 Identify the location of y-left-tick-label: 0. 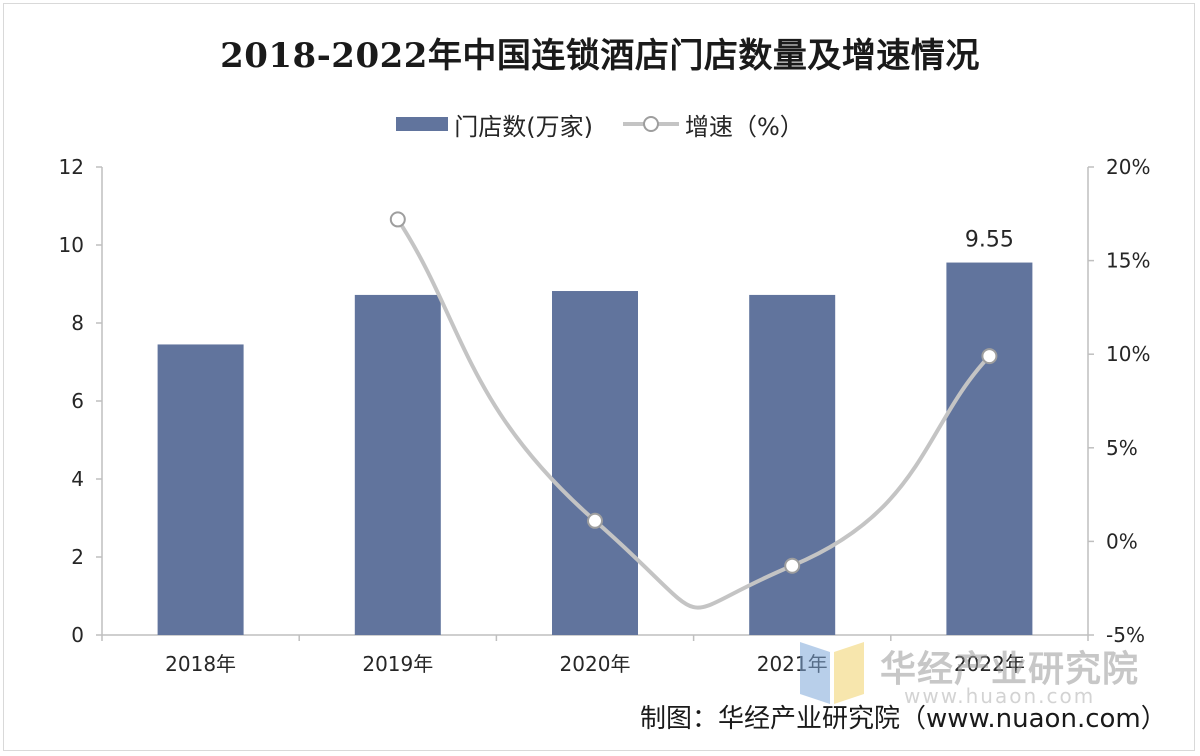
(77, 635).